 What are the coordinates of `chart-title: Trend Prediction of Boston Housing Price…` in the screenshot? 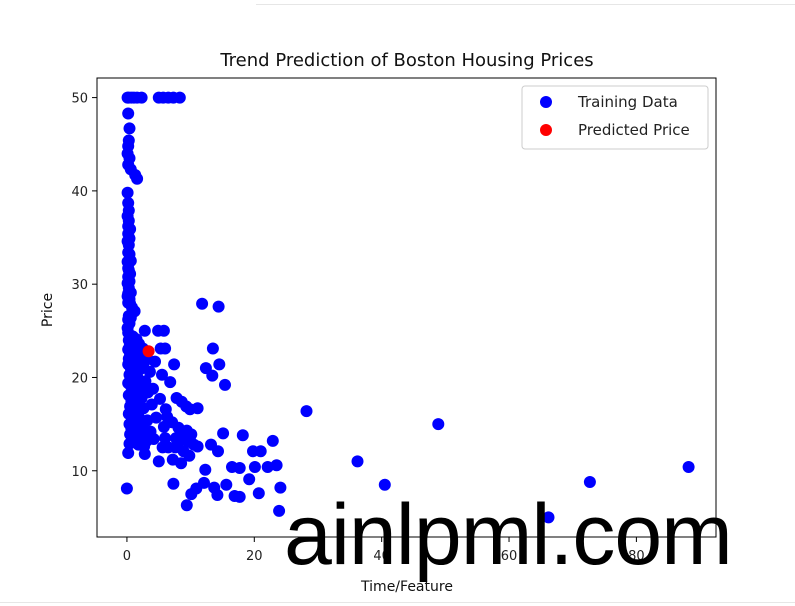 It's located at (406, 60).